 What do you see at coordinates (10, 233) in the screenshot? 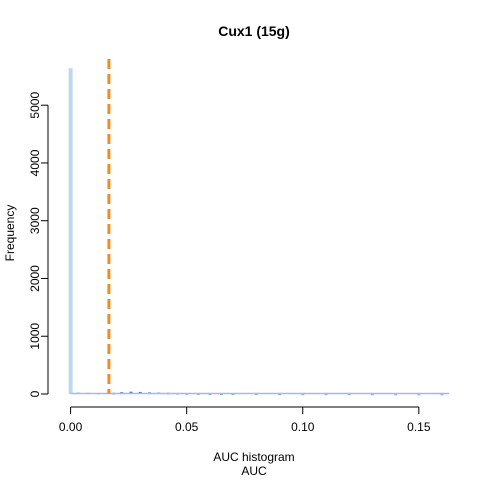
I see `y-axis-label: Frequency` at bounding box center [10, 233].